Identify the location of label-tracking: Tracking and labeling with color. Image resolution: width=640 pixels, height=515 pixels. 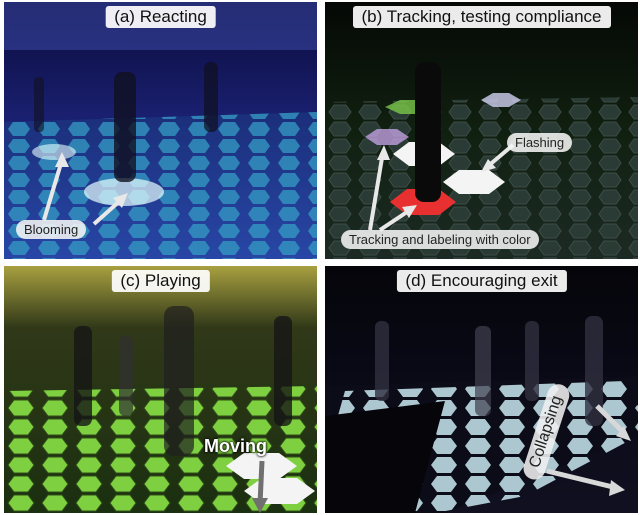
(440, 239).